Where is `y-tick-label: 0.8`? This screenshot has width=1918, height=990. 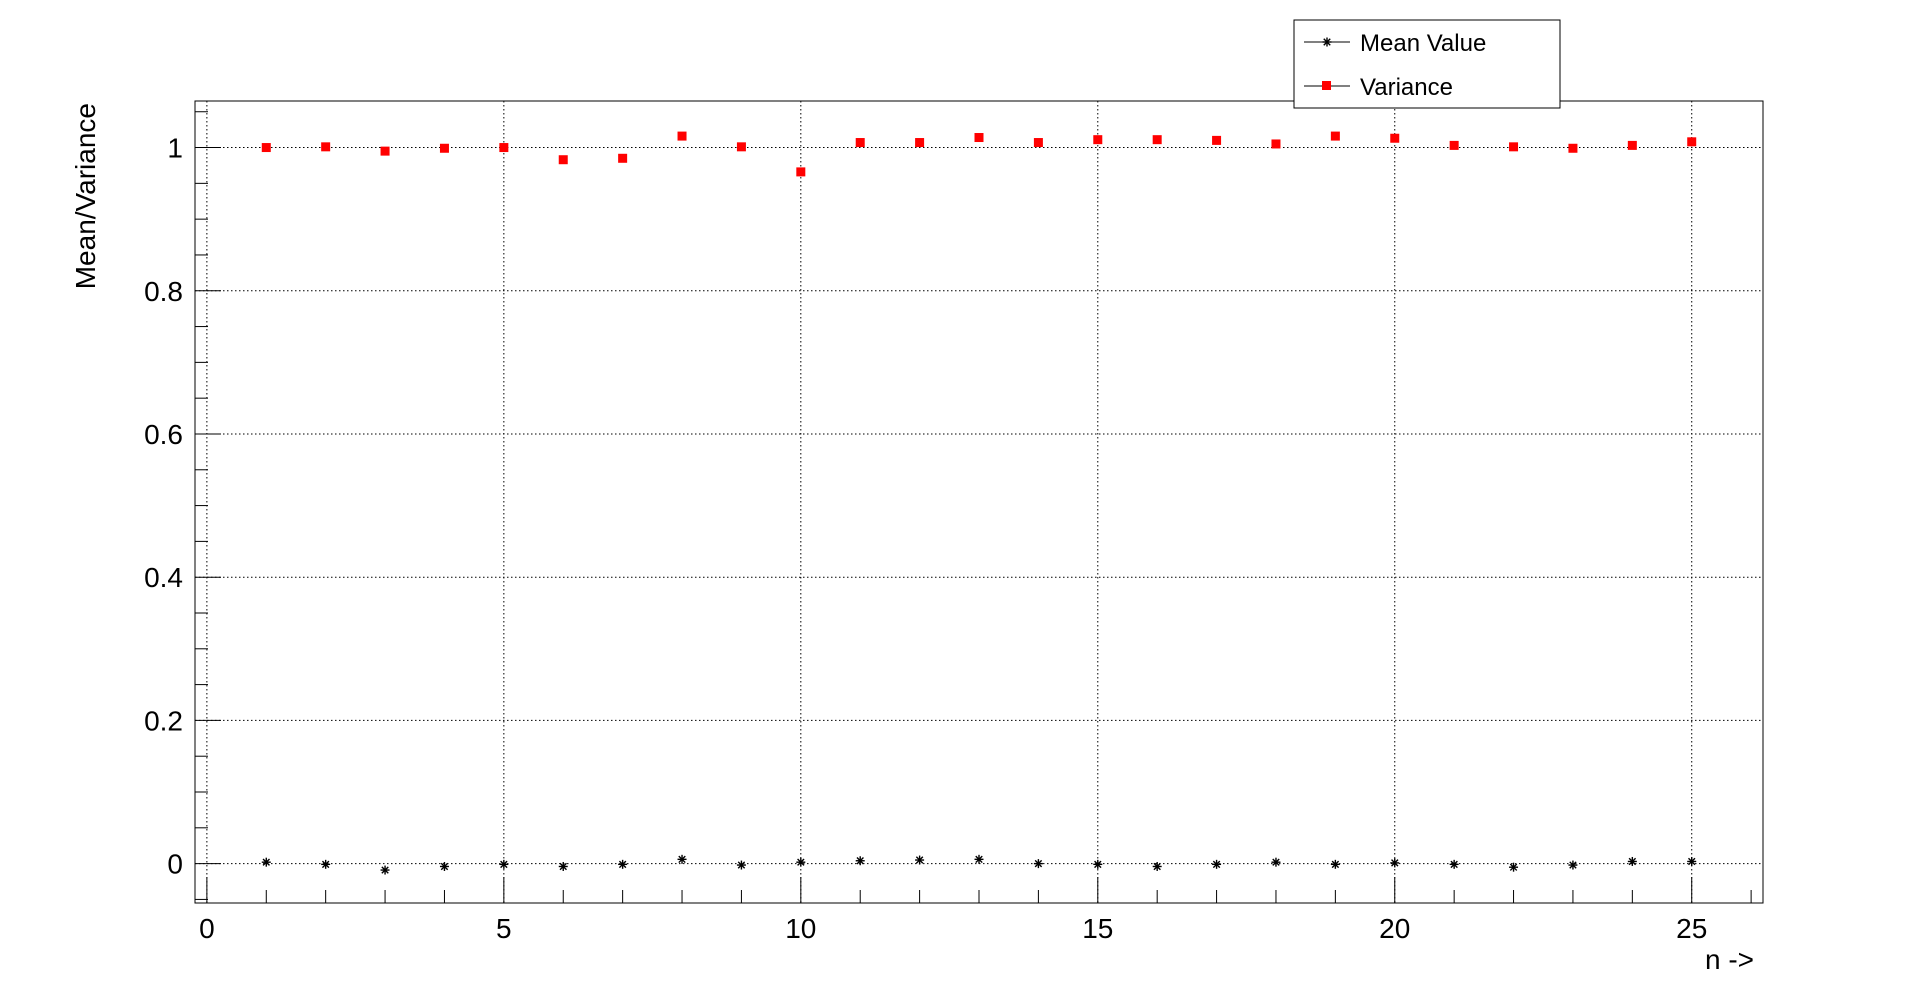 y-tick-label: 0.8 is located at coordinates (163, 291).